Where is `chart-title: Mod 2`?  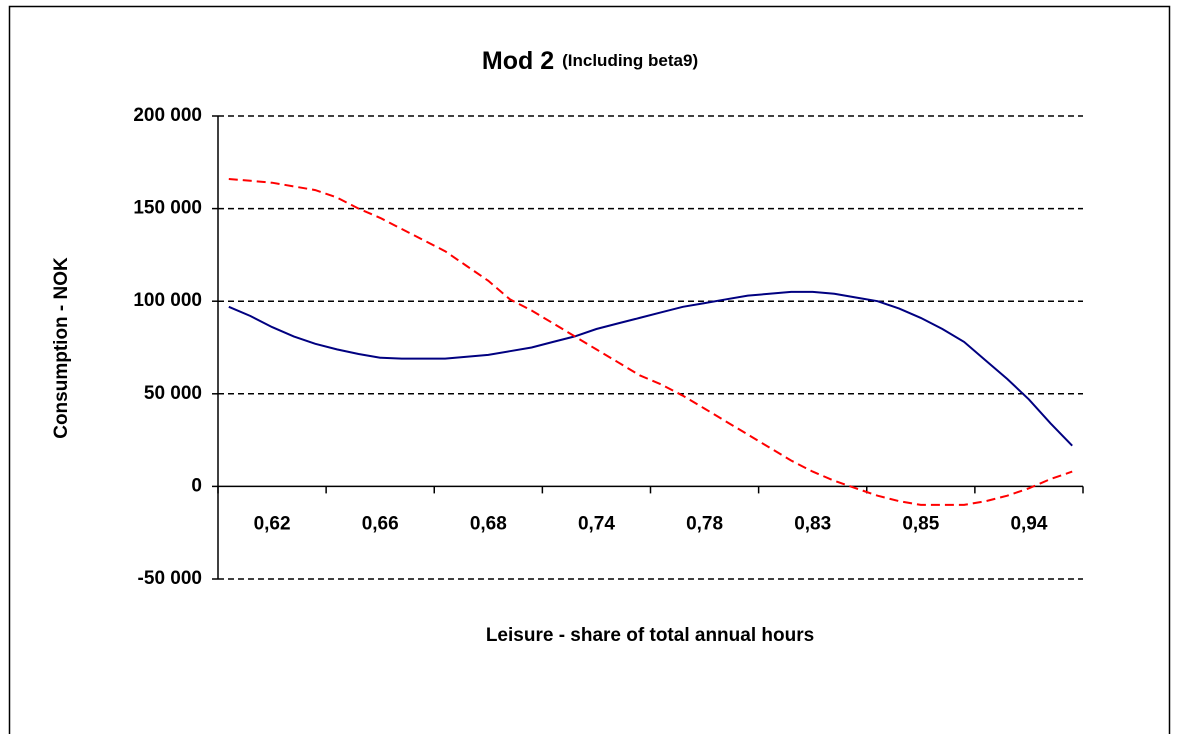 chart-title: Mod 2 is located at coordinates (518, 61).